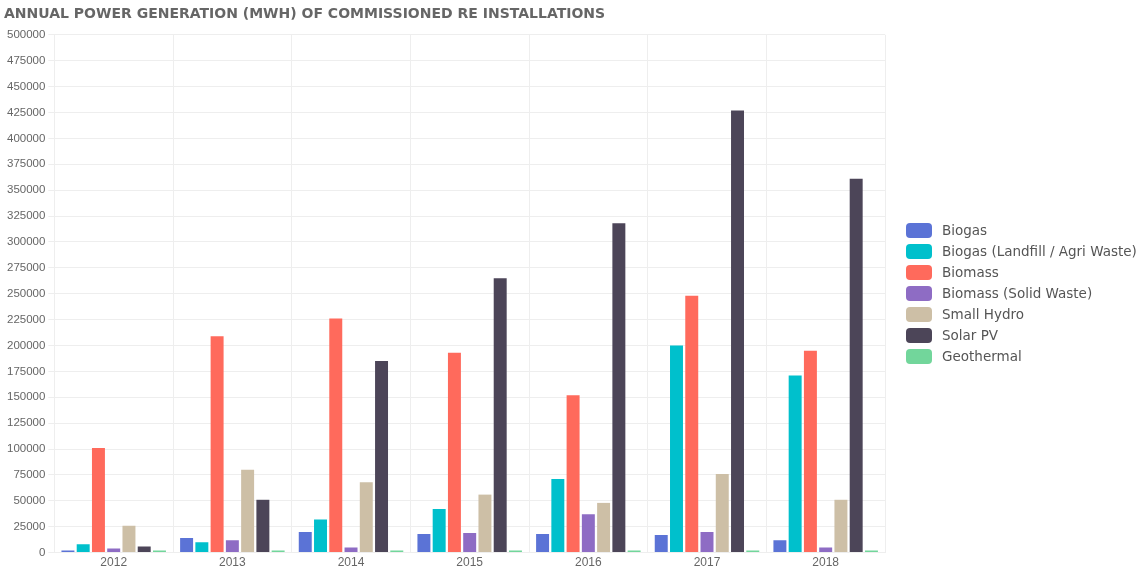  What do you see at coordinates (26, 33) in the screenshot?
I see `y-tick-label: 500000` at bounding box center [26, 33].